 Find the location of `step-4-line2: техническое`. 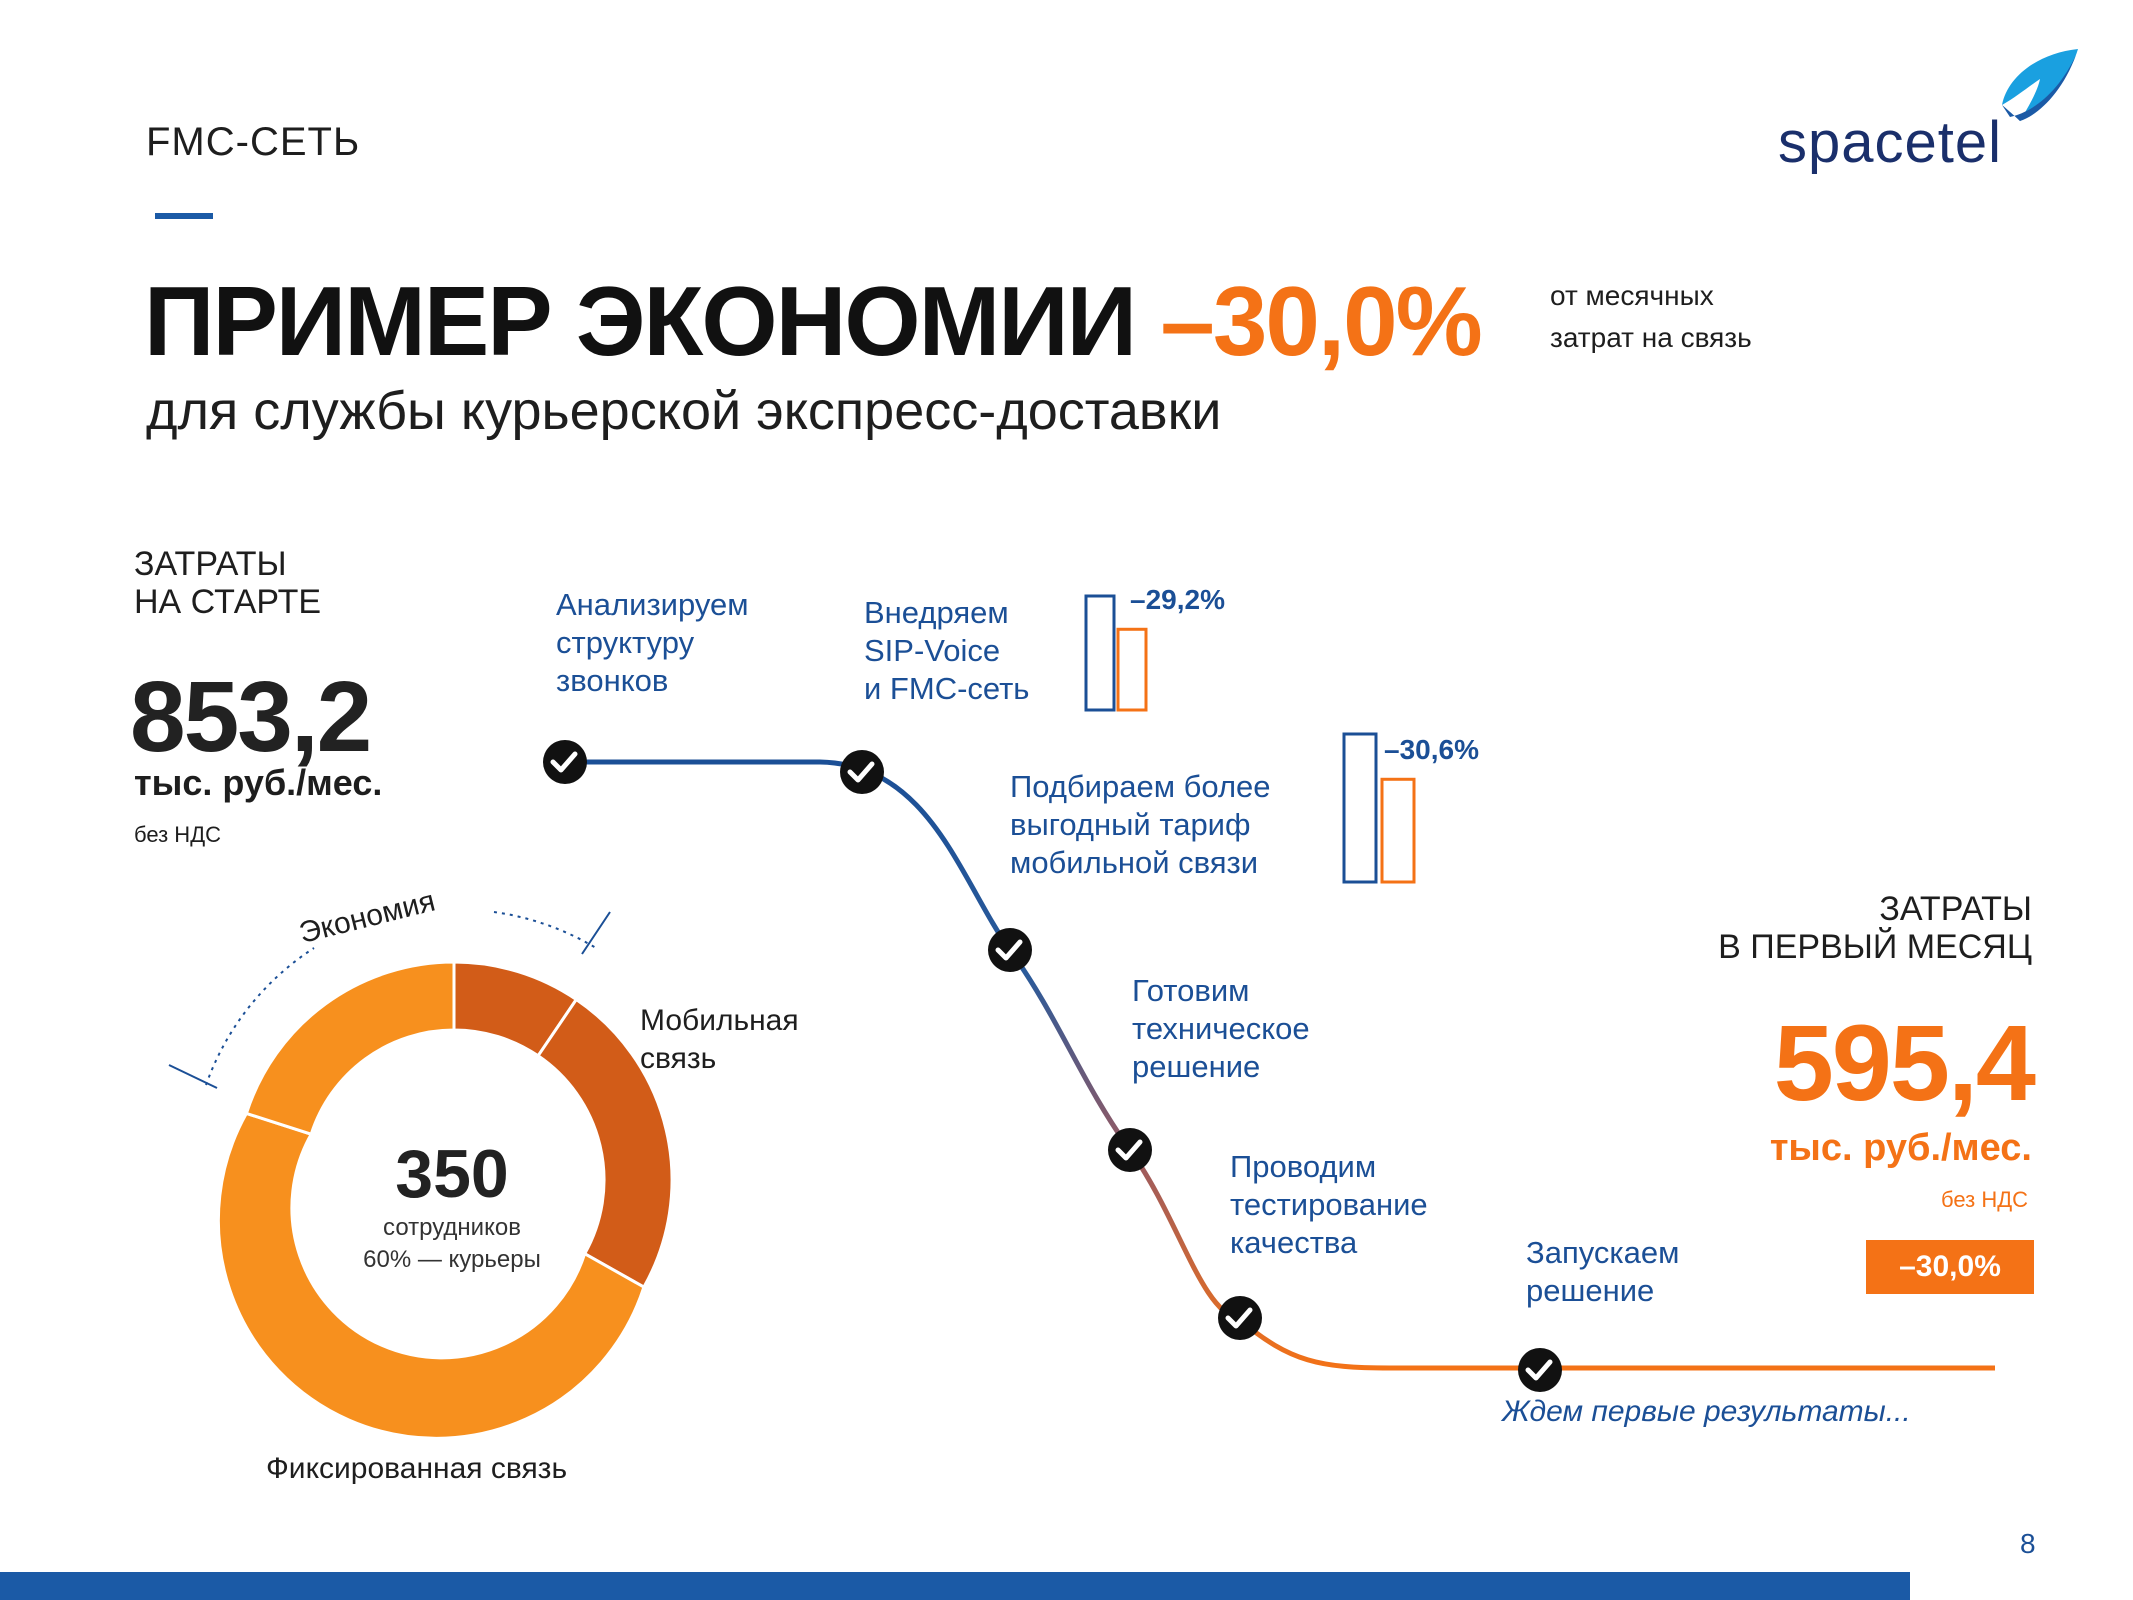

step-4-line2: техническое is located at coordinates (1221, 1028).